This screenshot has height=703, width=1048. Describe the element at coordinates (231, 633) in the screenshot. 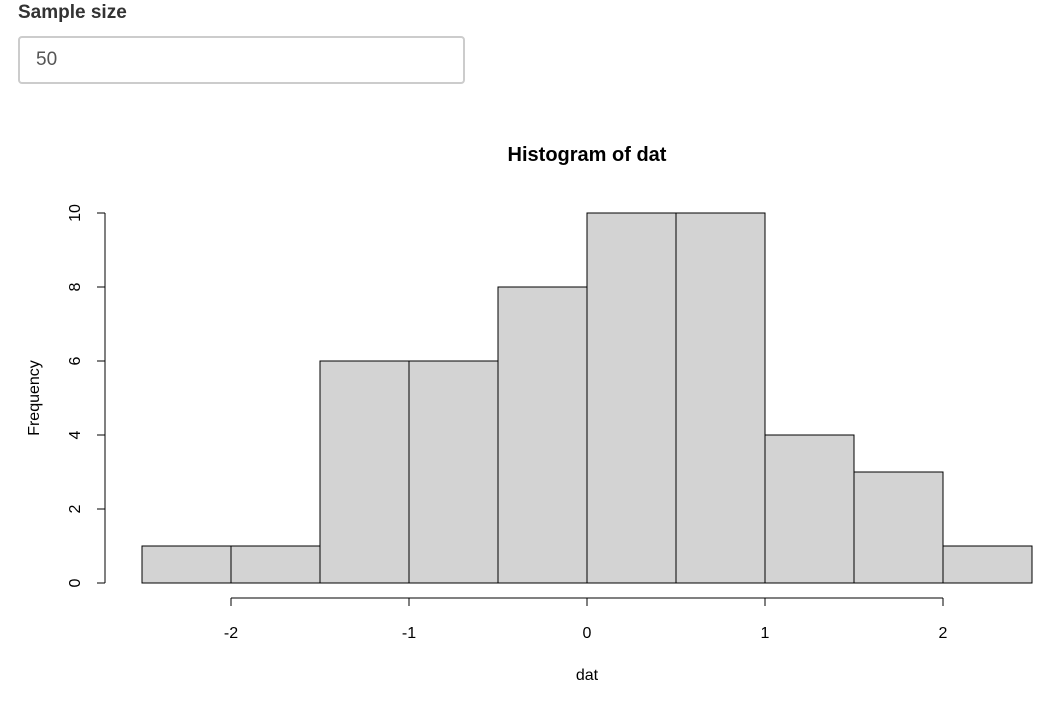

I see `x-tick-label-0: -2` at that location.